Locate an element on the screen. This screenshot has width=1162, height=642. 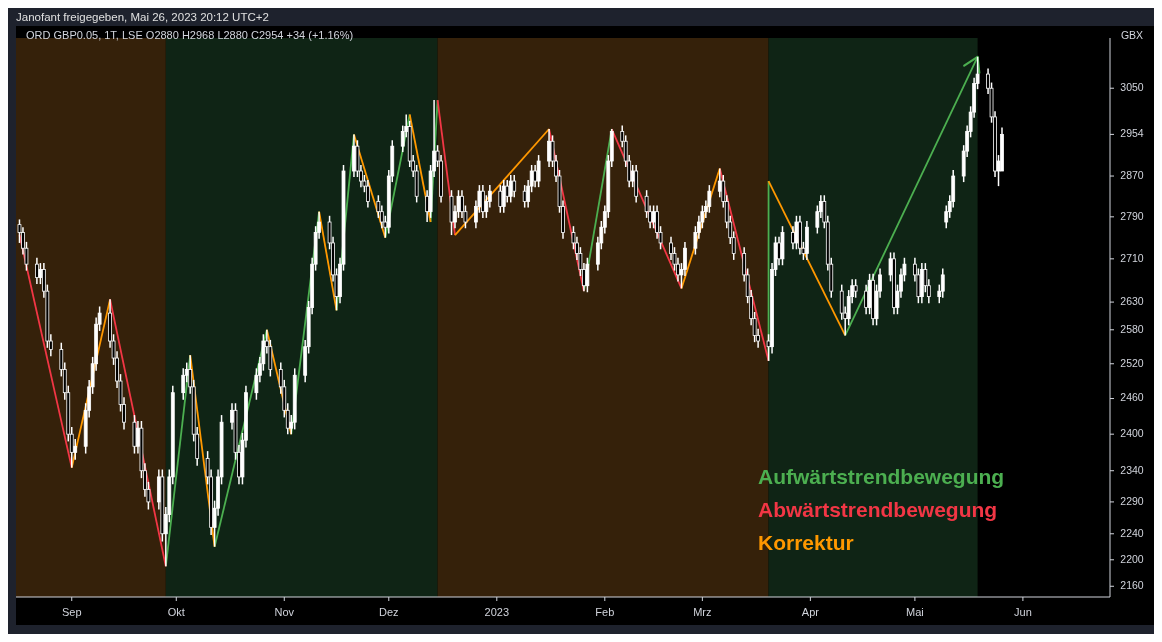
x-tick-label: Jun is located at coordinates (1023, 611).